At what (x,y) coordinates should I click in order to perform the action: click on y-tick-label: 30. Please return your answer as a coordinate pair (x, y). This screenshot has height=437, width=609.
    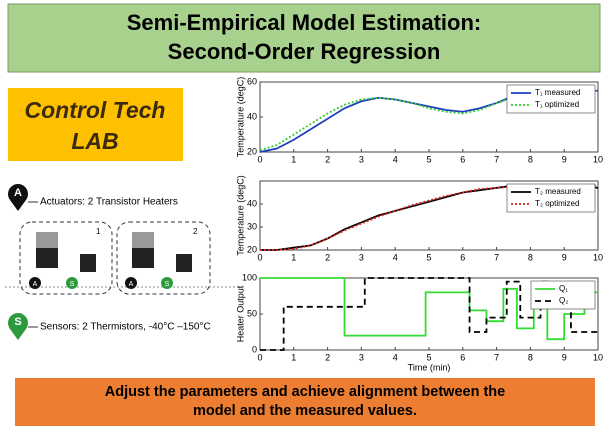
    Looking at the image, I should click on (252, 226).